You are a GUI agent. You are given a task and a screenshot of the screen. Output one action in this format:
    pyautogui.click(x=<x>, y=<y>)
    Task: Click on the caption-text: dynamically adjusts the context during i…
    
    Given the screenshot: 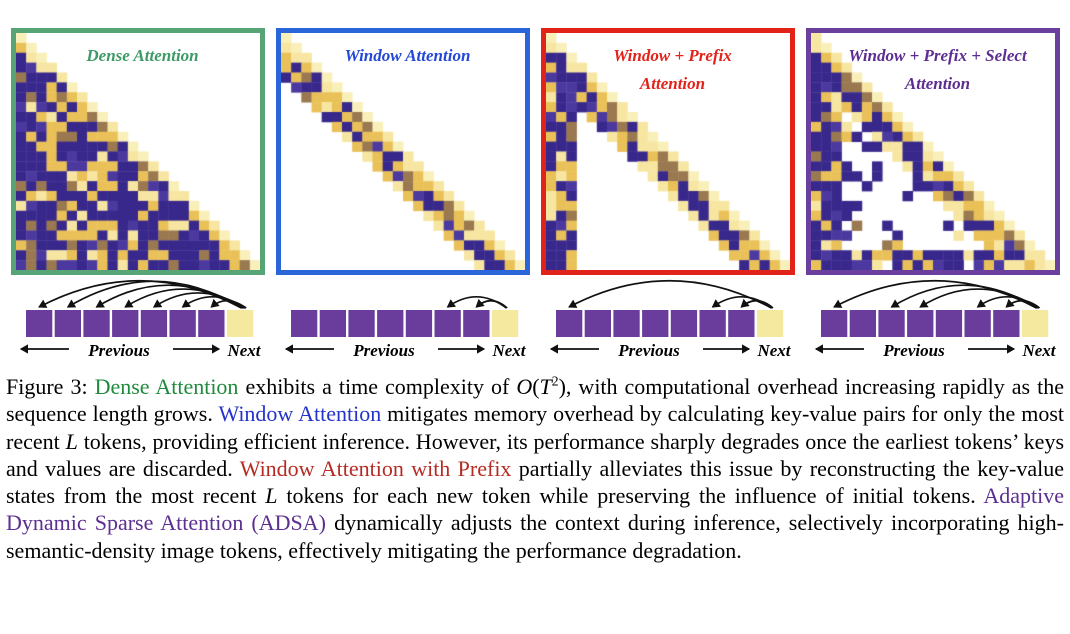 What is the action you would take?
    pyautogui.click(x=535, y=536)
    